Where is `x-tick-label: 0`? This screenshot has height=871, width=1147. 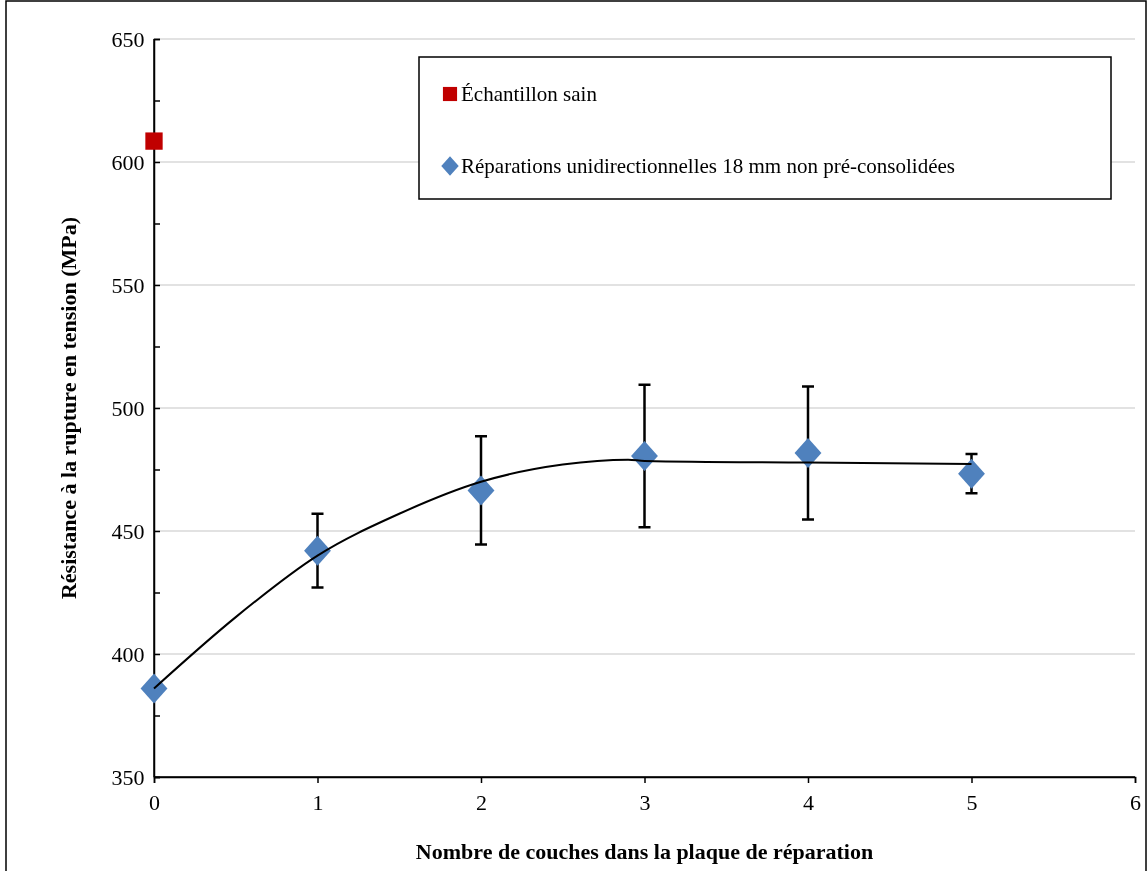
x-tick-label: 0 is located at coordinates (154, 803).